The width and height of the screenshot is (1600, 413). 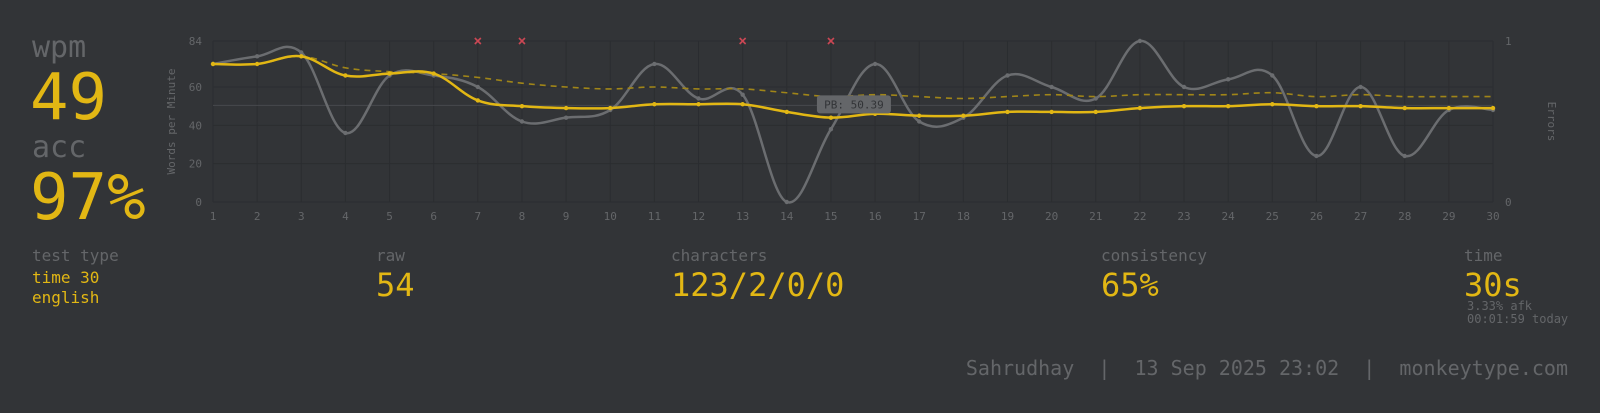 What do you see at coordinates (345, 216) in the screenshot?
I see `x-tick-label: 4` at bounding box center [345, 216].